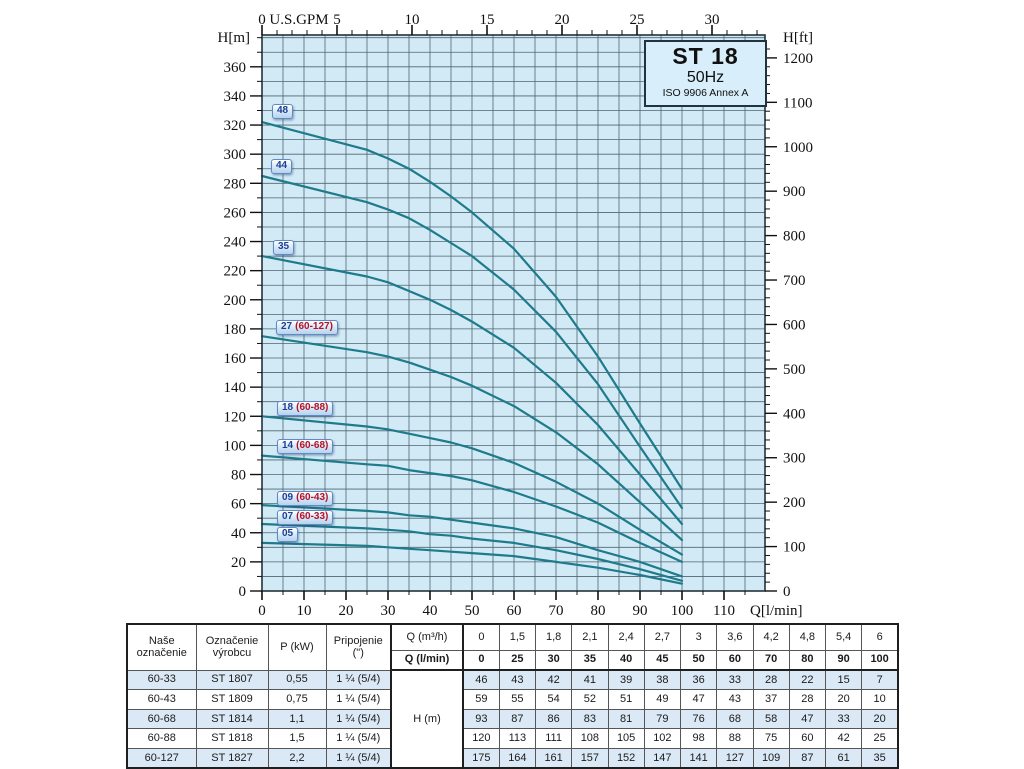 Image resolution: width=1024 pixels, height=769 pixels. Describe the element at coordinates (626, 637) in the screenshot. I see `q-m3h-value: 2,4` at that location.